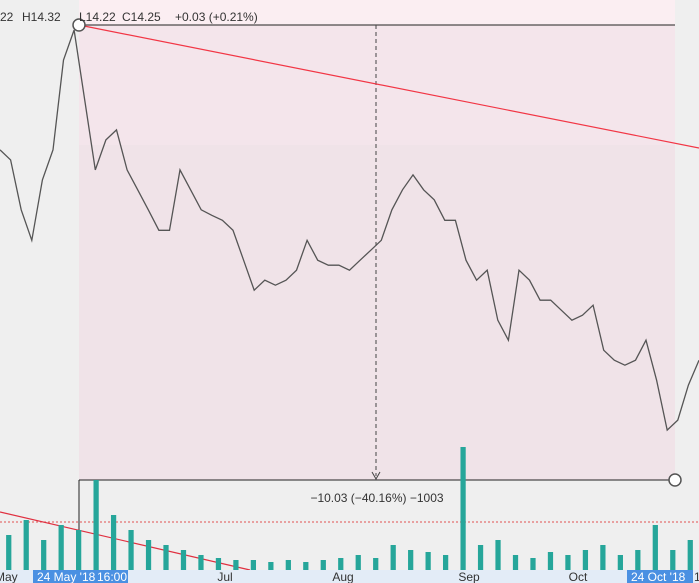 The width and height of the screenshot is (699, 583). Describe the element at coordinates (7, 17) in the screenshot. I see `header-open: 22` at that location.